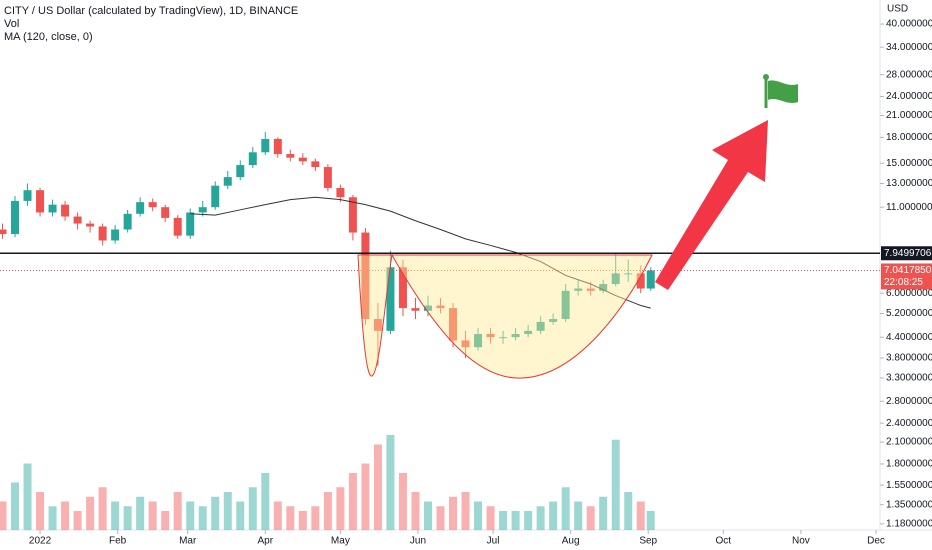 The image size is (932, 550). What do you see at coordinates (909, 378) in the screenshot?
I see `y-tick-label: 3.3000000` at bounding box center [909, 378].